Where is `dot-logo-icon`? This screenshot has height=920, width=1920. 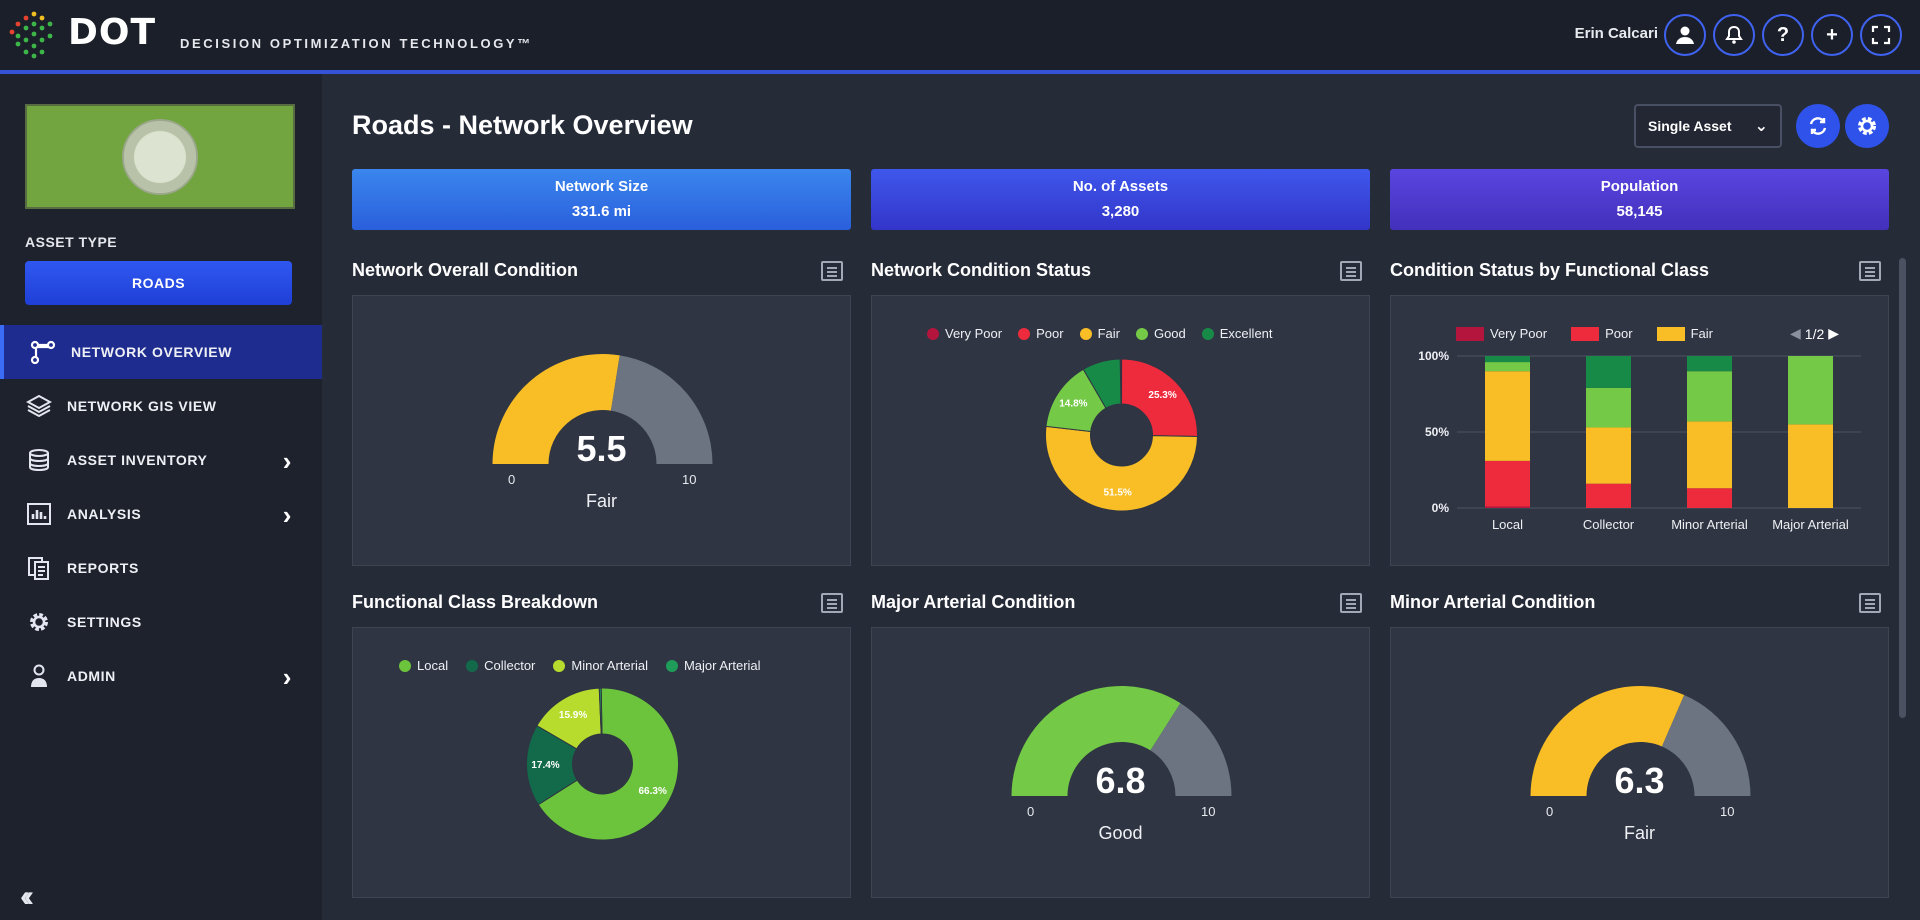
dot-logo-icon is located at coordinates (31, 35).